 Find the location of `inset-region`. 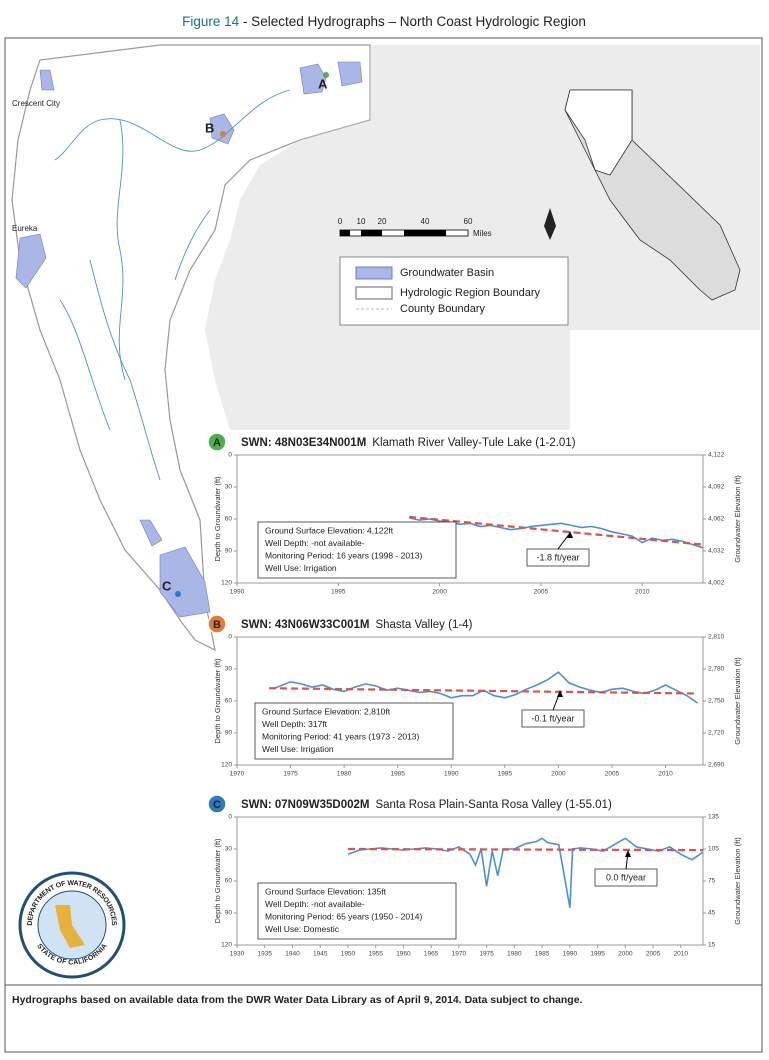

inset-region is located at coordinates (598, 132).